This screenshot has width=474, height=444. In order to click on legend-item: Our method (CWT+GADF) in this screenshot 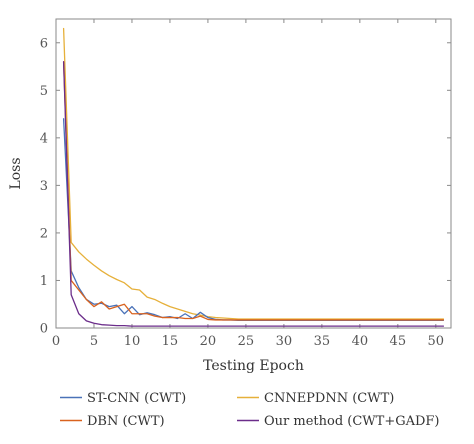, I will do `click(338, 421)`.